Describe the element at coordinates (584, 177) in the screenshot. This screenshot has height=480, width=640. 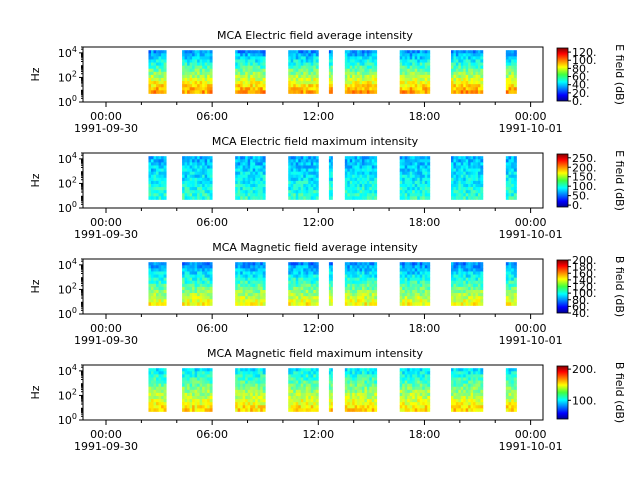
I see `colorbar-tick-label: 150.` at that location.